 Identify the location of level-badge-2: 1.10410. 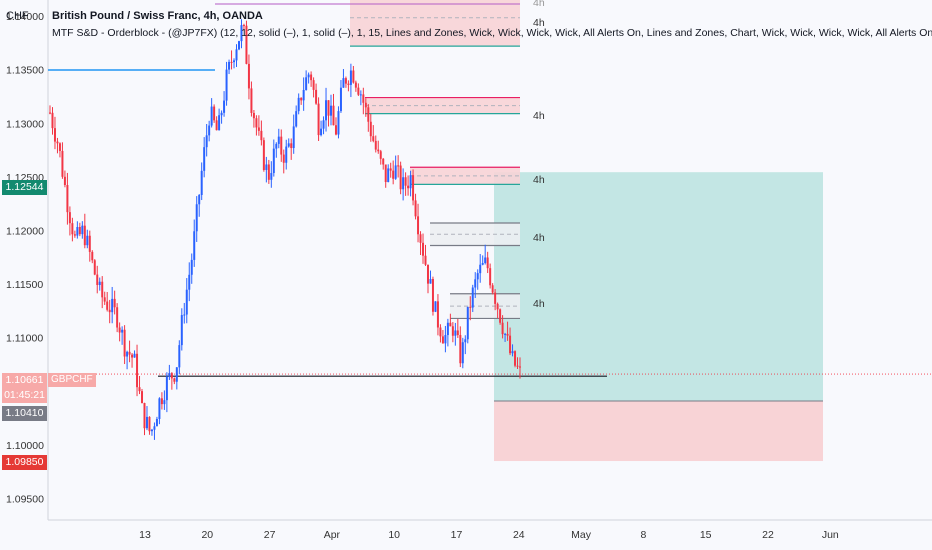
(24, 413).